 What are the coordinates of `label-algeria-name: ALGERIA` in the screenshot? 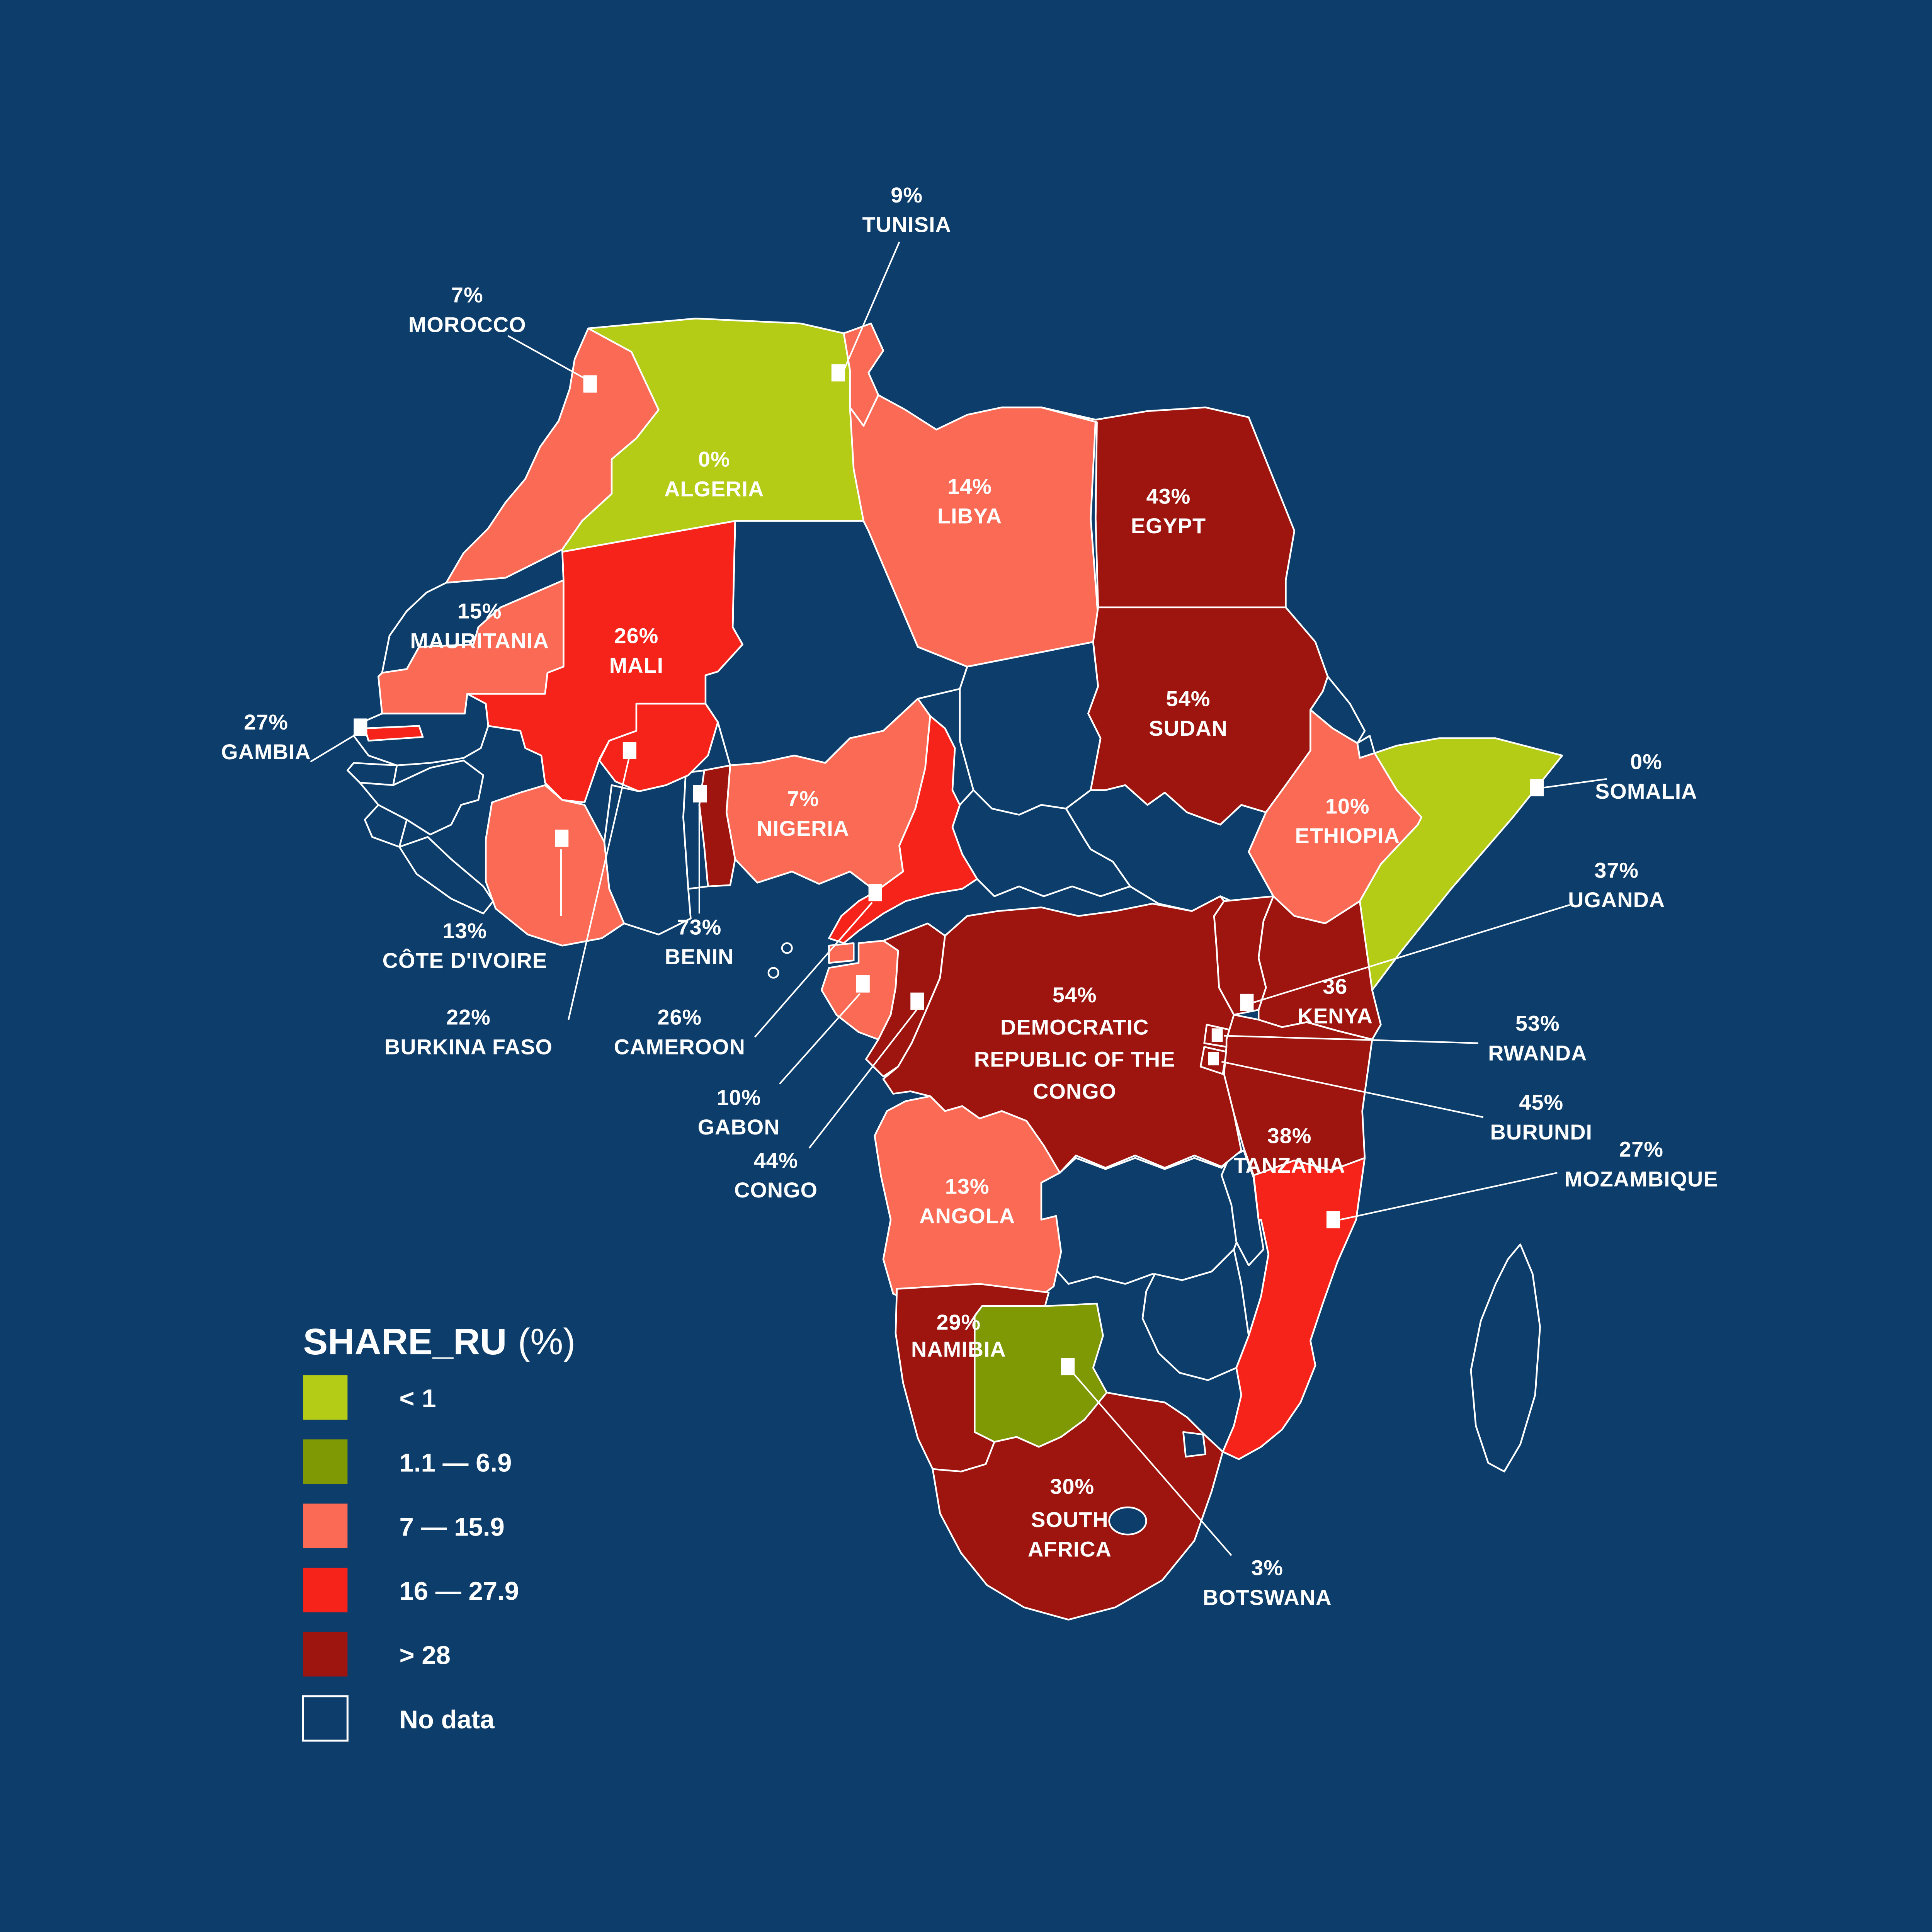 It's located at (714, 489).